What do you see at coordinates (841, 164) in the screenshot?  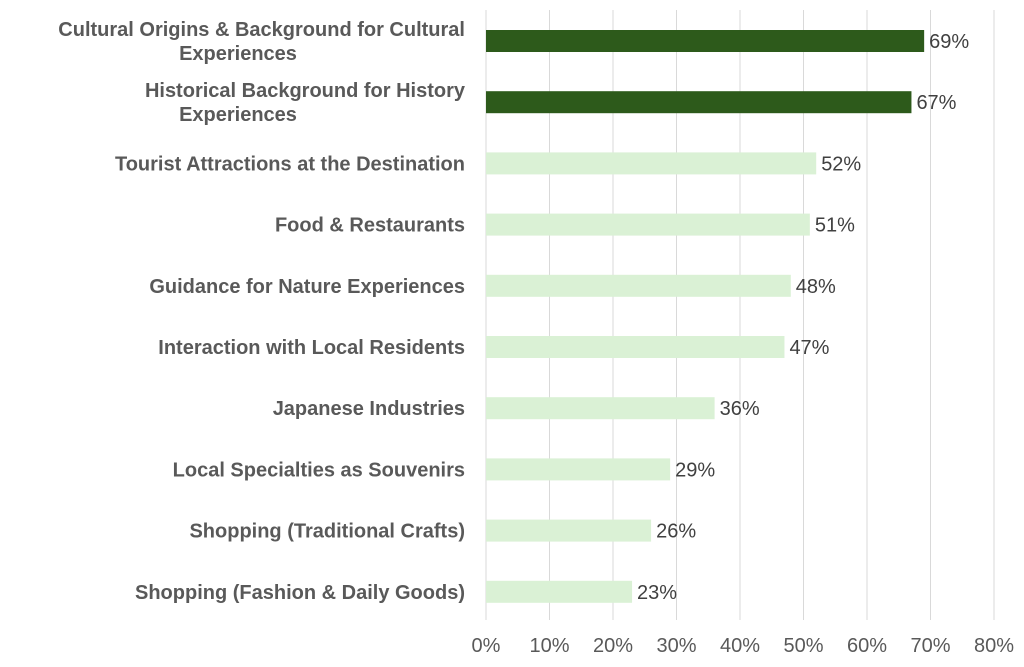 I see `data-label: 52%` at bounding box center [841, 164].